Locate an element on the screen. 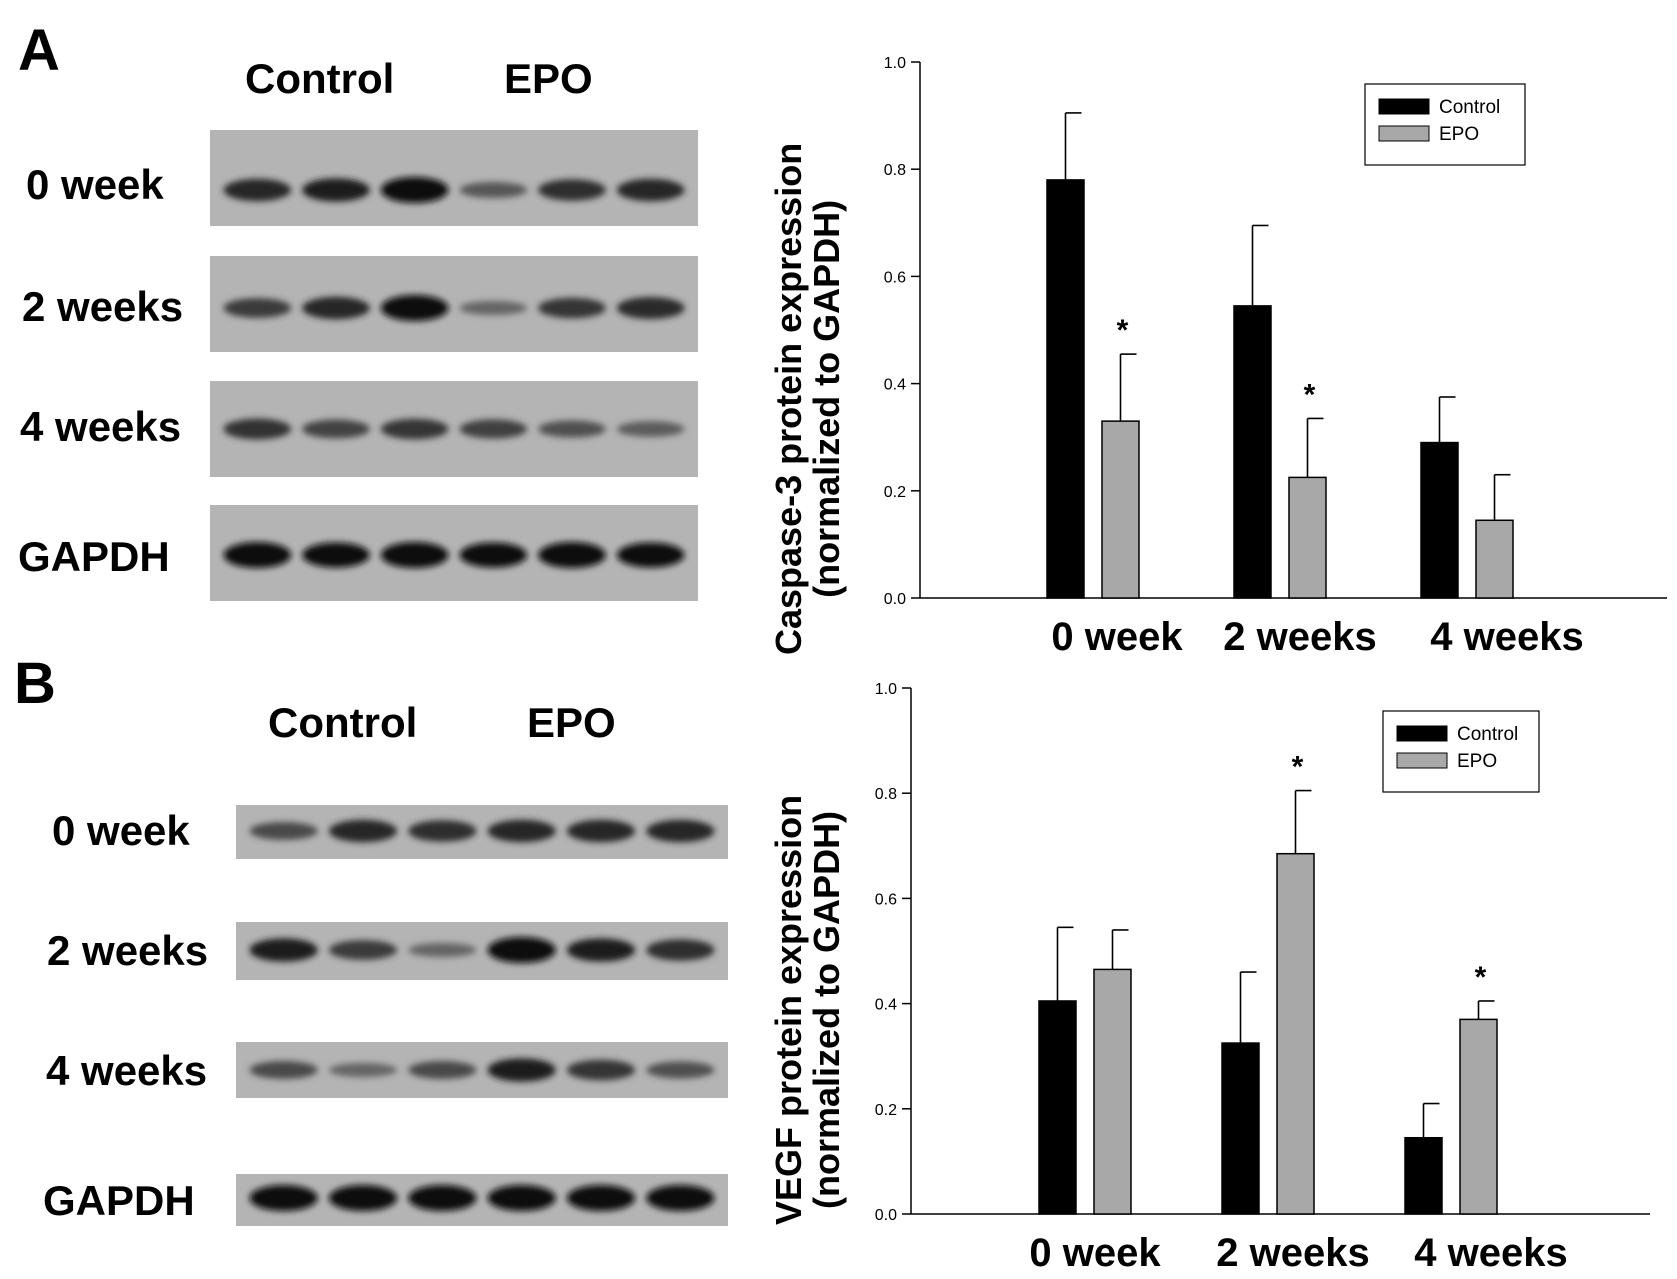 This screenshot has width=1677, height=1279. blot-a-row-label: 0 week is located at coordinates (95, 184).